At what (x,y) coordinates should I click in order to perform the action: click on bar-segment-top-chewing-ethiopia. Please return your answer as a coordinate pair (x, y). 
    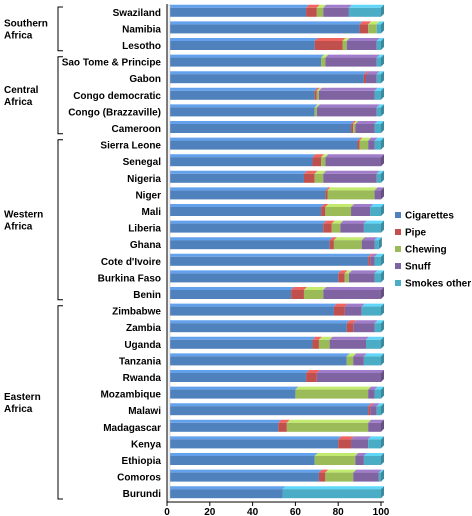
    Looking at the image, I should click on (336, 454).